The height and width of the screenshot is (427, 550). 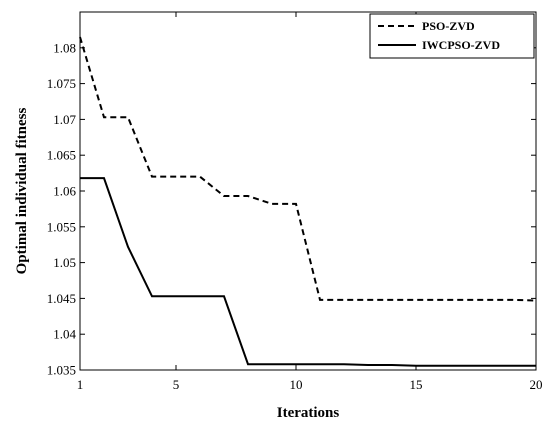 What do you see at coordinates (64, 191) in the screenshot?
I see `y-tick-label: 1.06` at bounding box center [64, 191].